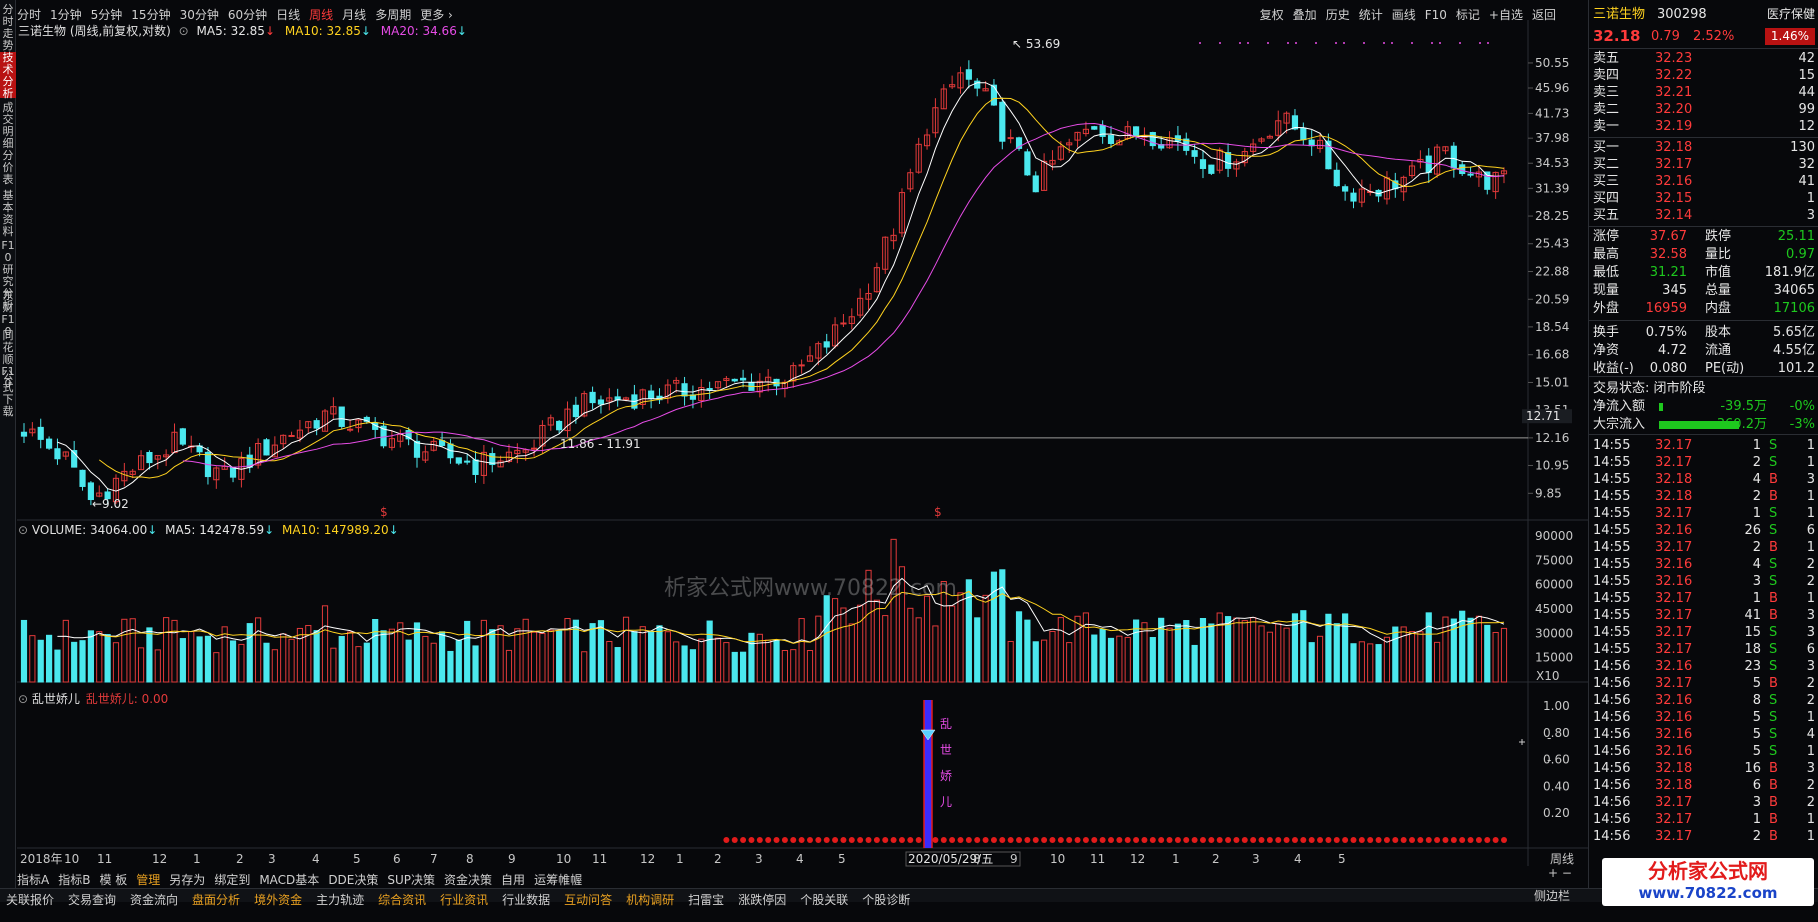 The width and height of the screenshot is (1818, 922). What do you see at coordinates (1704, 147) in the screenshot?
I see `bid-row: 买一 32.18 130` at bounding box center [1704, 147].